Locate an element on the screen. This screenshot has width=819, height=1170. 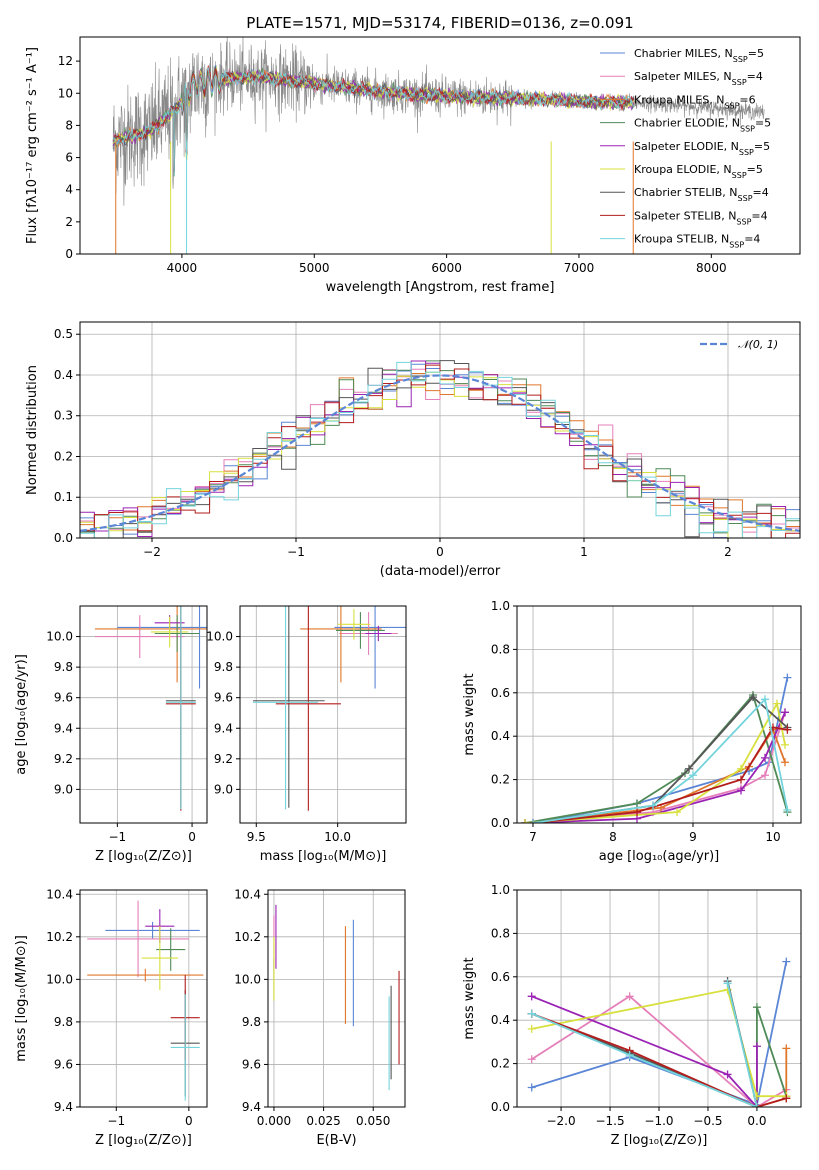
weight_vs_Z-lines is located at coordinates (659, 1032).